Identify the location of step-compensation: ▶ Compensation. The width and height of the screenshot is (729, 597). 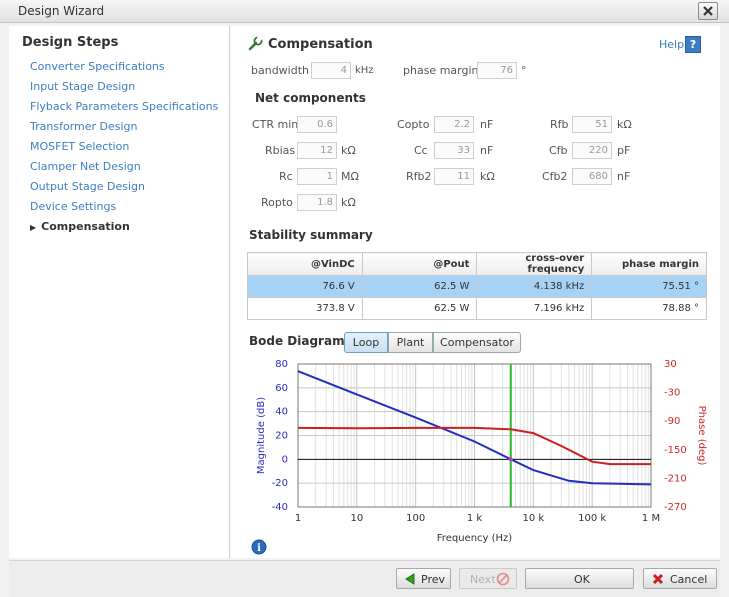
(80, 226).